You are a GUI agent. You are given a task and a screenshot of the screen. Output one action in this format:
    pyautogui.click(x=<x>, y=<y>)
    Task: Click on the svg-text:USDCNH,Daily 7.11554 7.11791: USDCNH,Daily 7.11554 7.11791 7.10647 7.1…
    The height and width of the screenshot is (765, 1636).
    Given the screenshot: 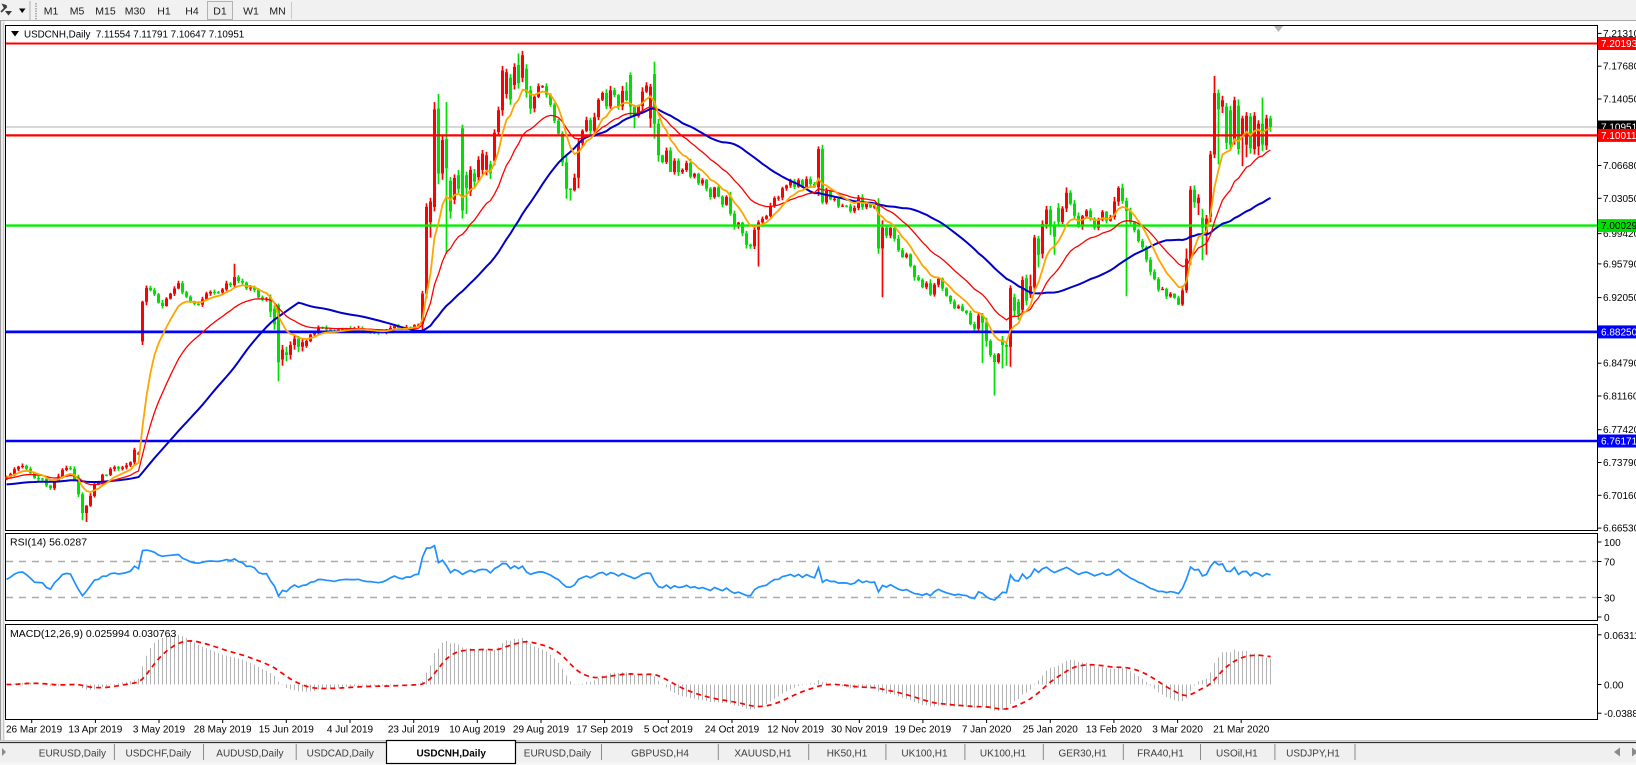 What is the action you would take?
    pyautogui.click(x=134, y=35)
    